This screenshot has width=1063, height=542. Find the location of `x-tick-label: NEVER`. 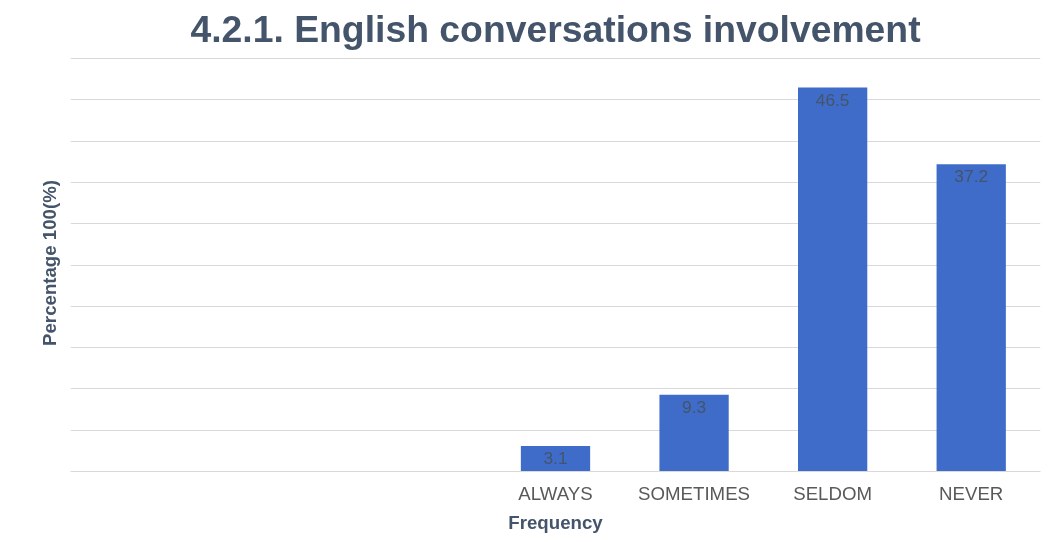

x-tick-label: NEVER is located at coordinates (971, 493).